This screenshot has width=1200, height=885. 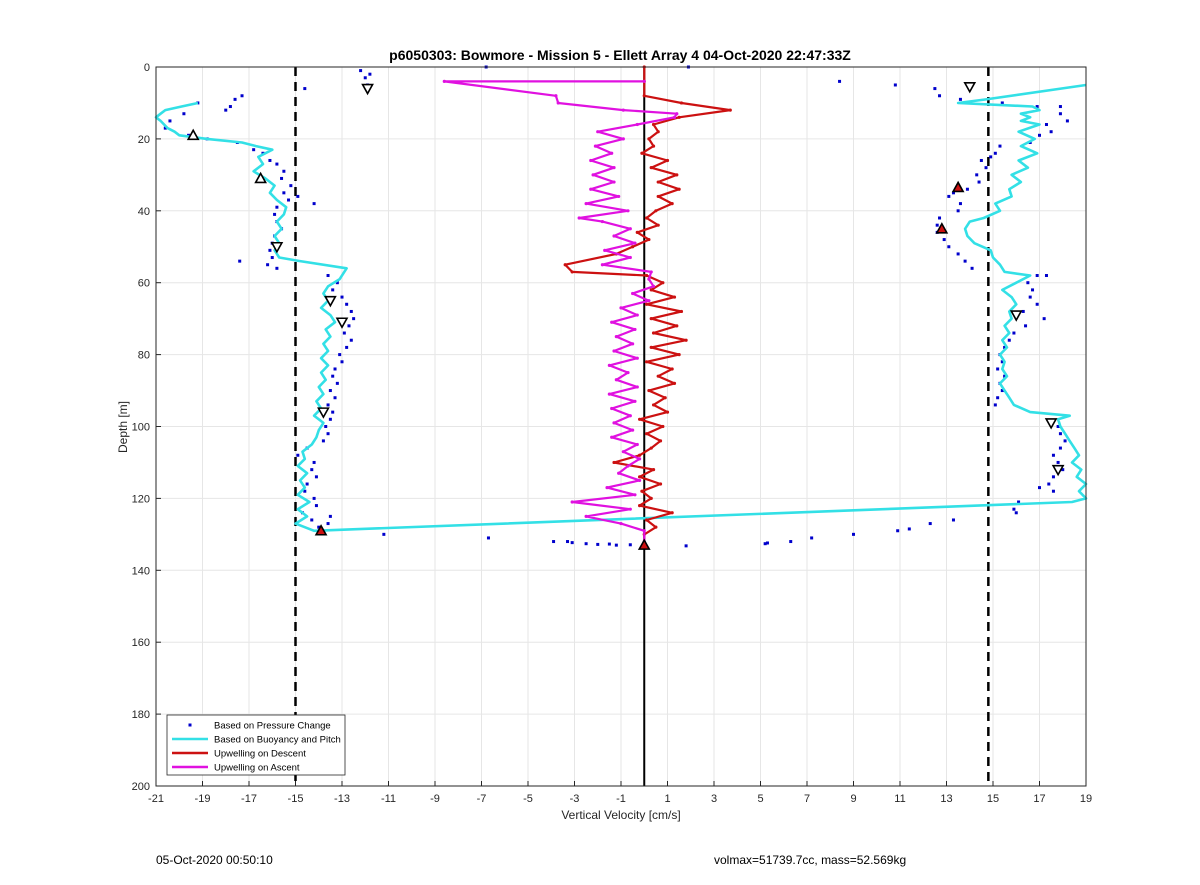 I want to click on y-axis-label: Depth [m], so click(x=123, y=427).